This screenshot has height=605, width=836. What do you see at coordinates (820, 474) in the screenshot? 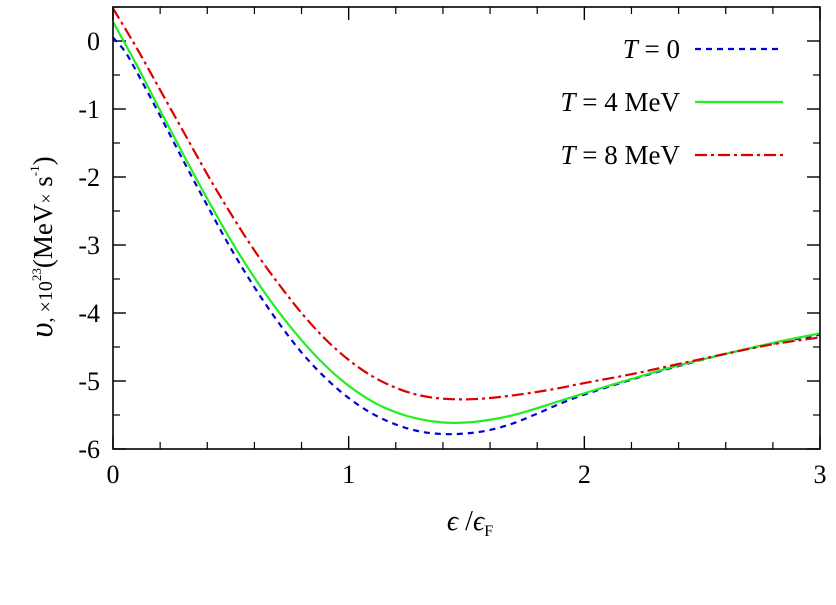
I see `x-tick-label: 3` at bounding box center [820, 474].